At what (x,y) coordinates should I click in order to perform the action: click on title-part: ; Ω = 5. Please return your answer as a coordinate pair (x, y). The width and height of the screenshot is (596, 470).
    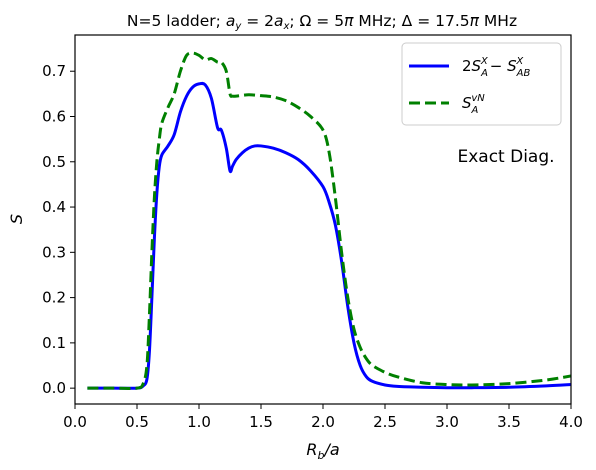
    Looking at the image, I should click on (316, 21).